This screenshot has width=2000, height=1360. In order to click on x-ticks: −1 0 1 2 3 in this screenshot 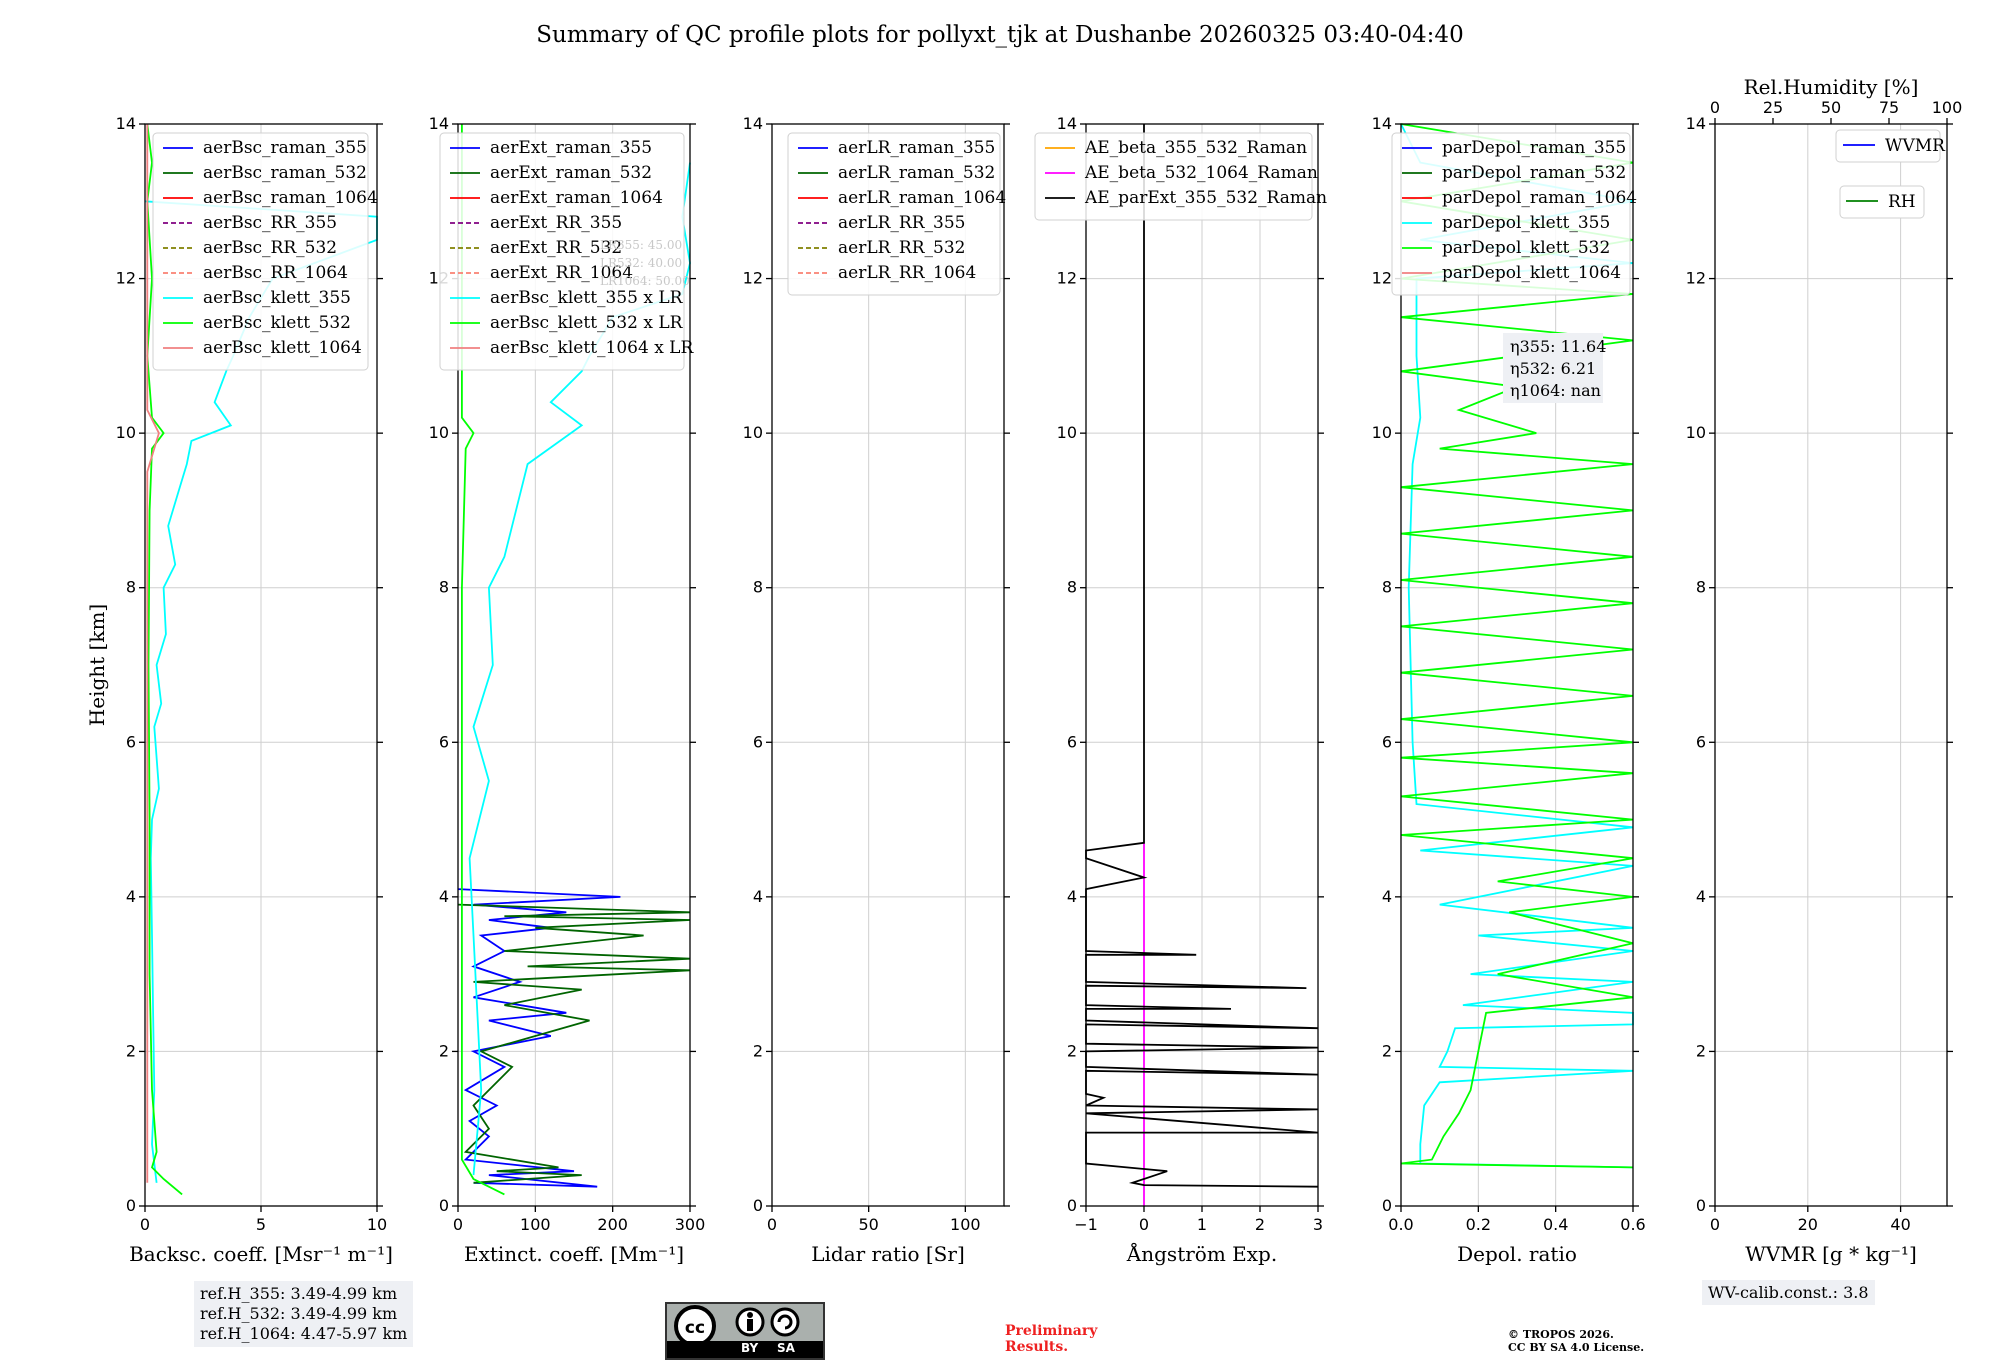, I will do `click(1198, 1220)`.